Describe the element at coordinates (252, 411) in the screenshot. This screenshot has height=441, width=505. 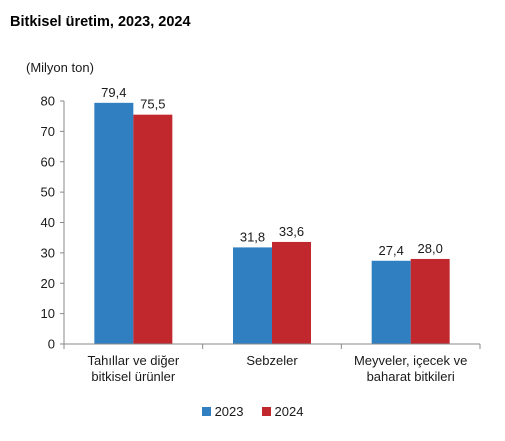
I see `legend: 2023 2024` at that location.